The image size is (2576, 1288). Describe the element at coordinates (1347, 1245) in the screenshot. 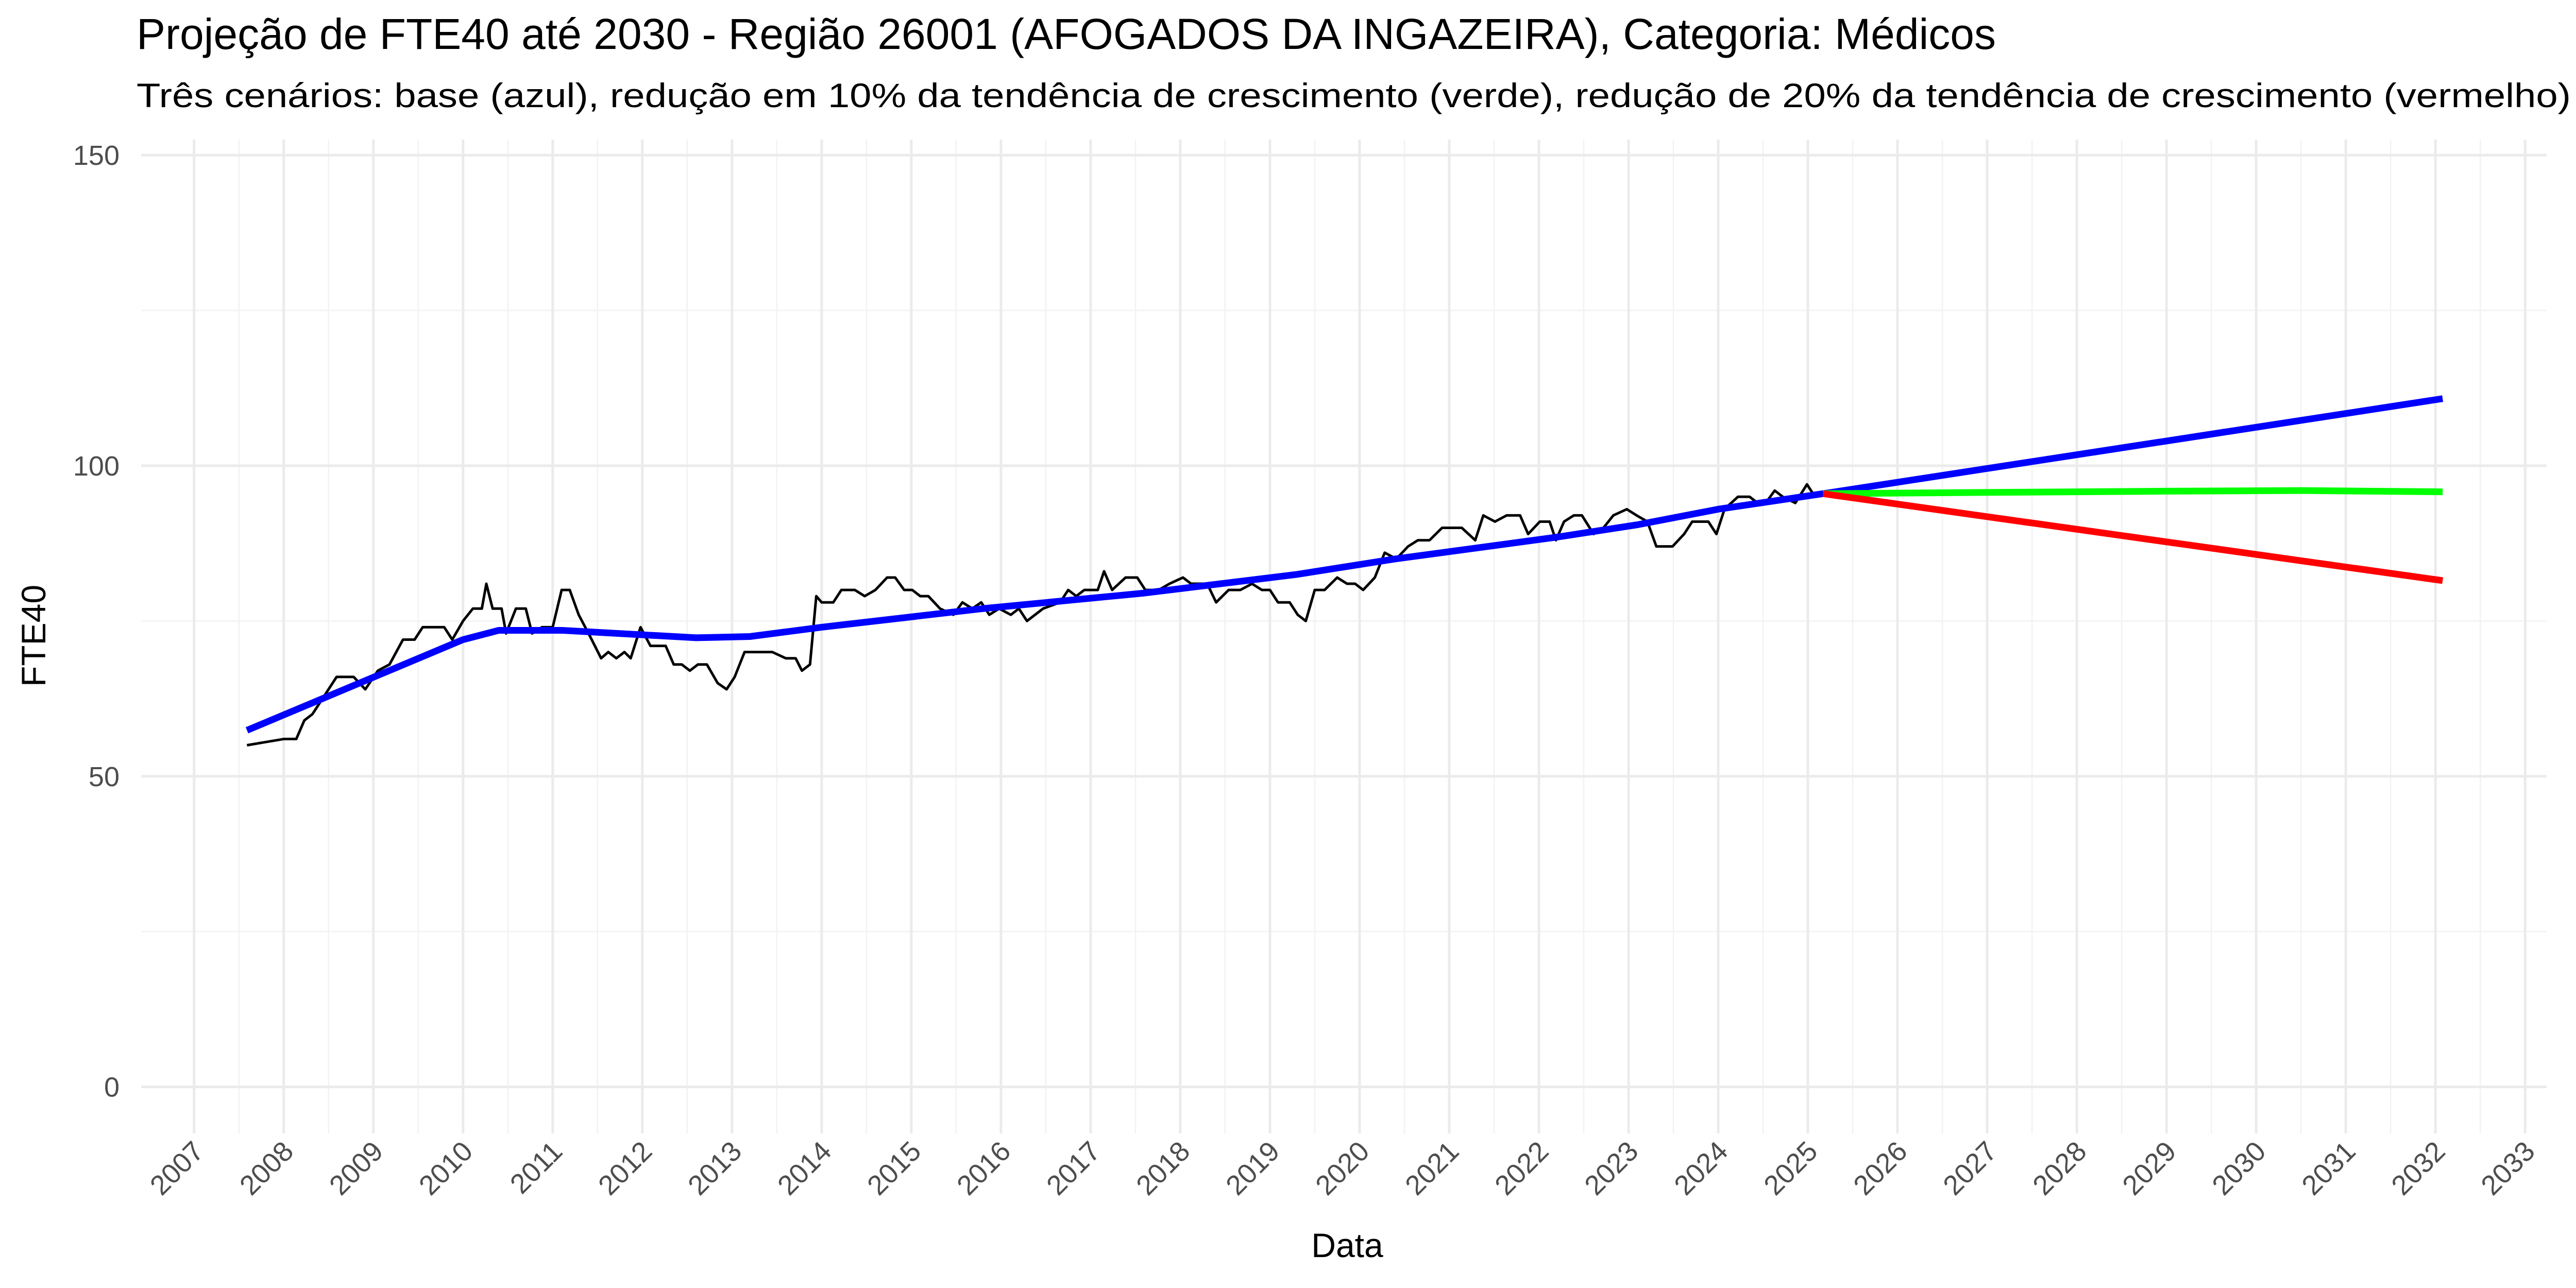

I see `x-axis-title: Data` at that location.